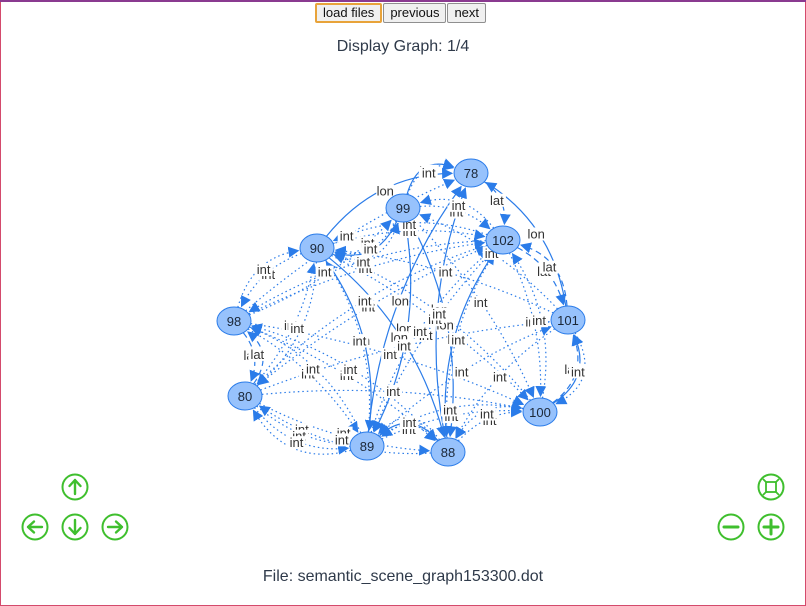  I want to click on next-button: next, so click(467, 13).